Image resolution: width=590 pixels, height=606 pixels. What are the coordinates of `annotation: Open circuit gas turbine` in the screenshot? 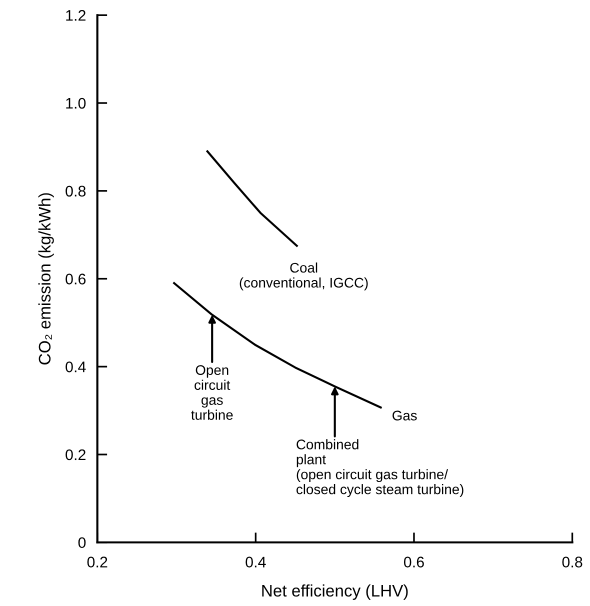 It's located at (212, 392).